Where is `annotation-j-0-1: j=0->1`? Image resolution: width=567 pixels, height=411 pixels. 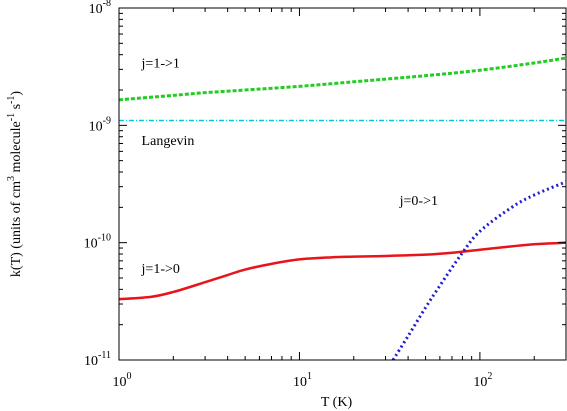 annotation-j-0-1: j=0->1 is located at coordinates (418, 201).